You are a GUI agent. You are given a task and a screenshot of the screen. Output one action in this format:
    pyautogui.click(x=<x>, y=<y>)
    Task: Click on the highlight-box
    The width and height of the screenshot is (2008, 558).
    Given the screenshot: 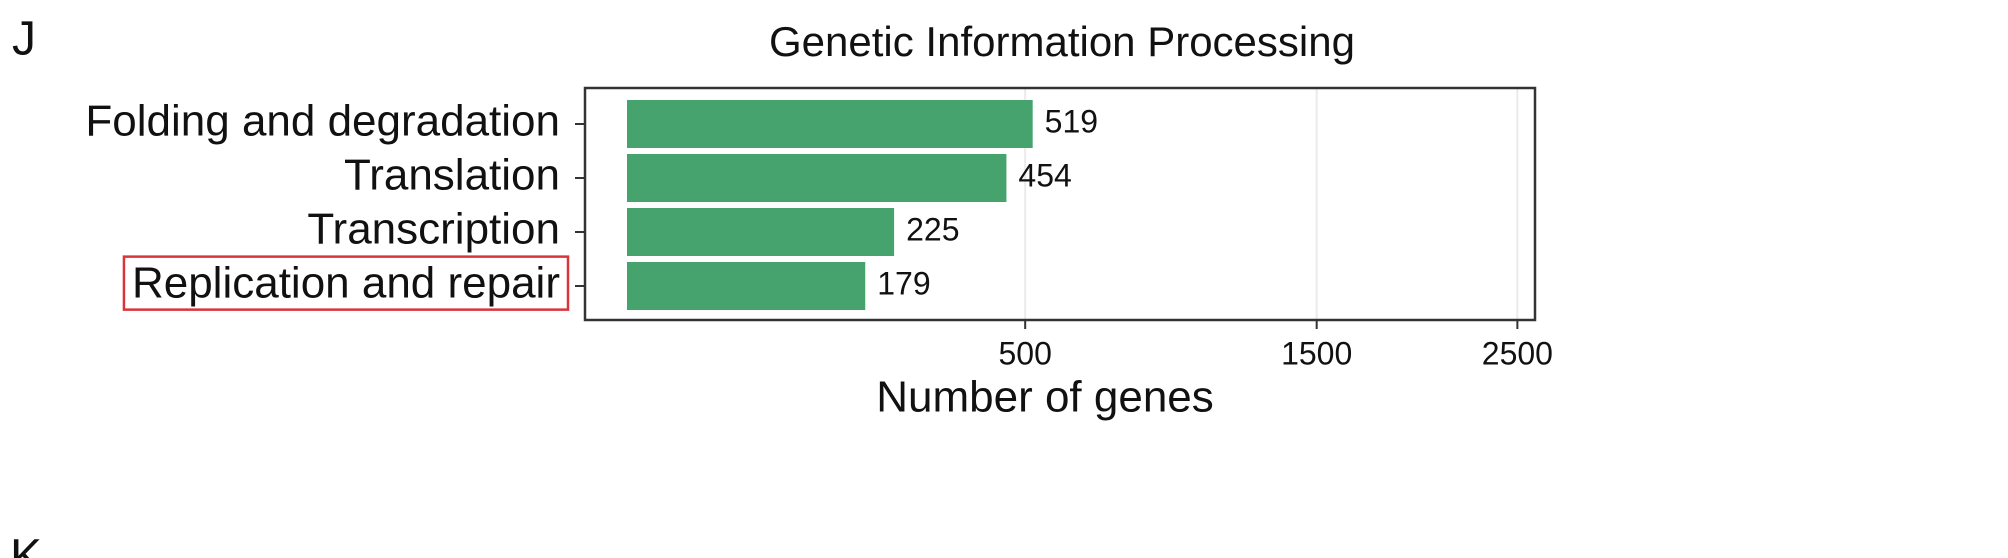 What is the action you would take?
    pyautogui.click(x=346, y=283)
    